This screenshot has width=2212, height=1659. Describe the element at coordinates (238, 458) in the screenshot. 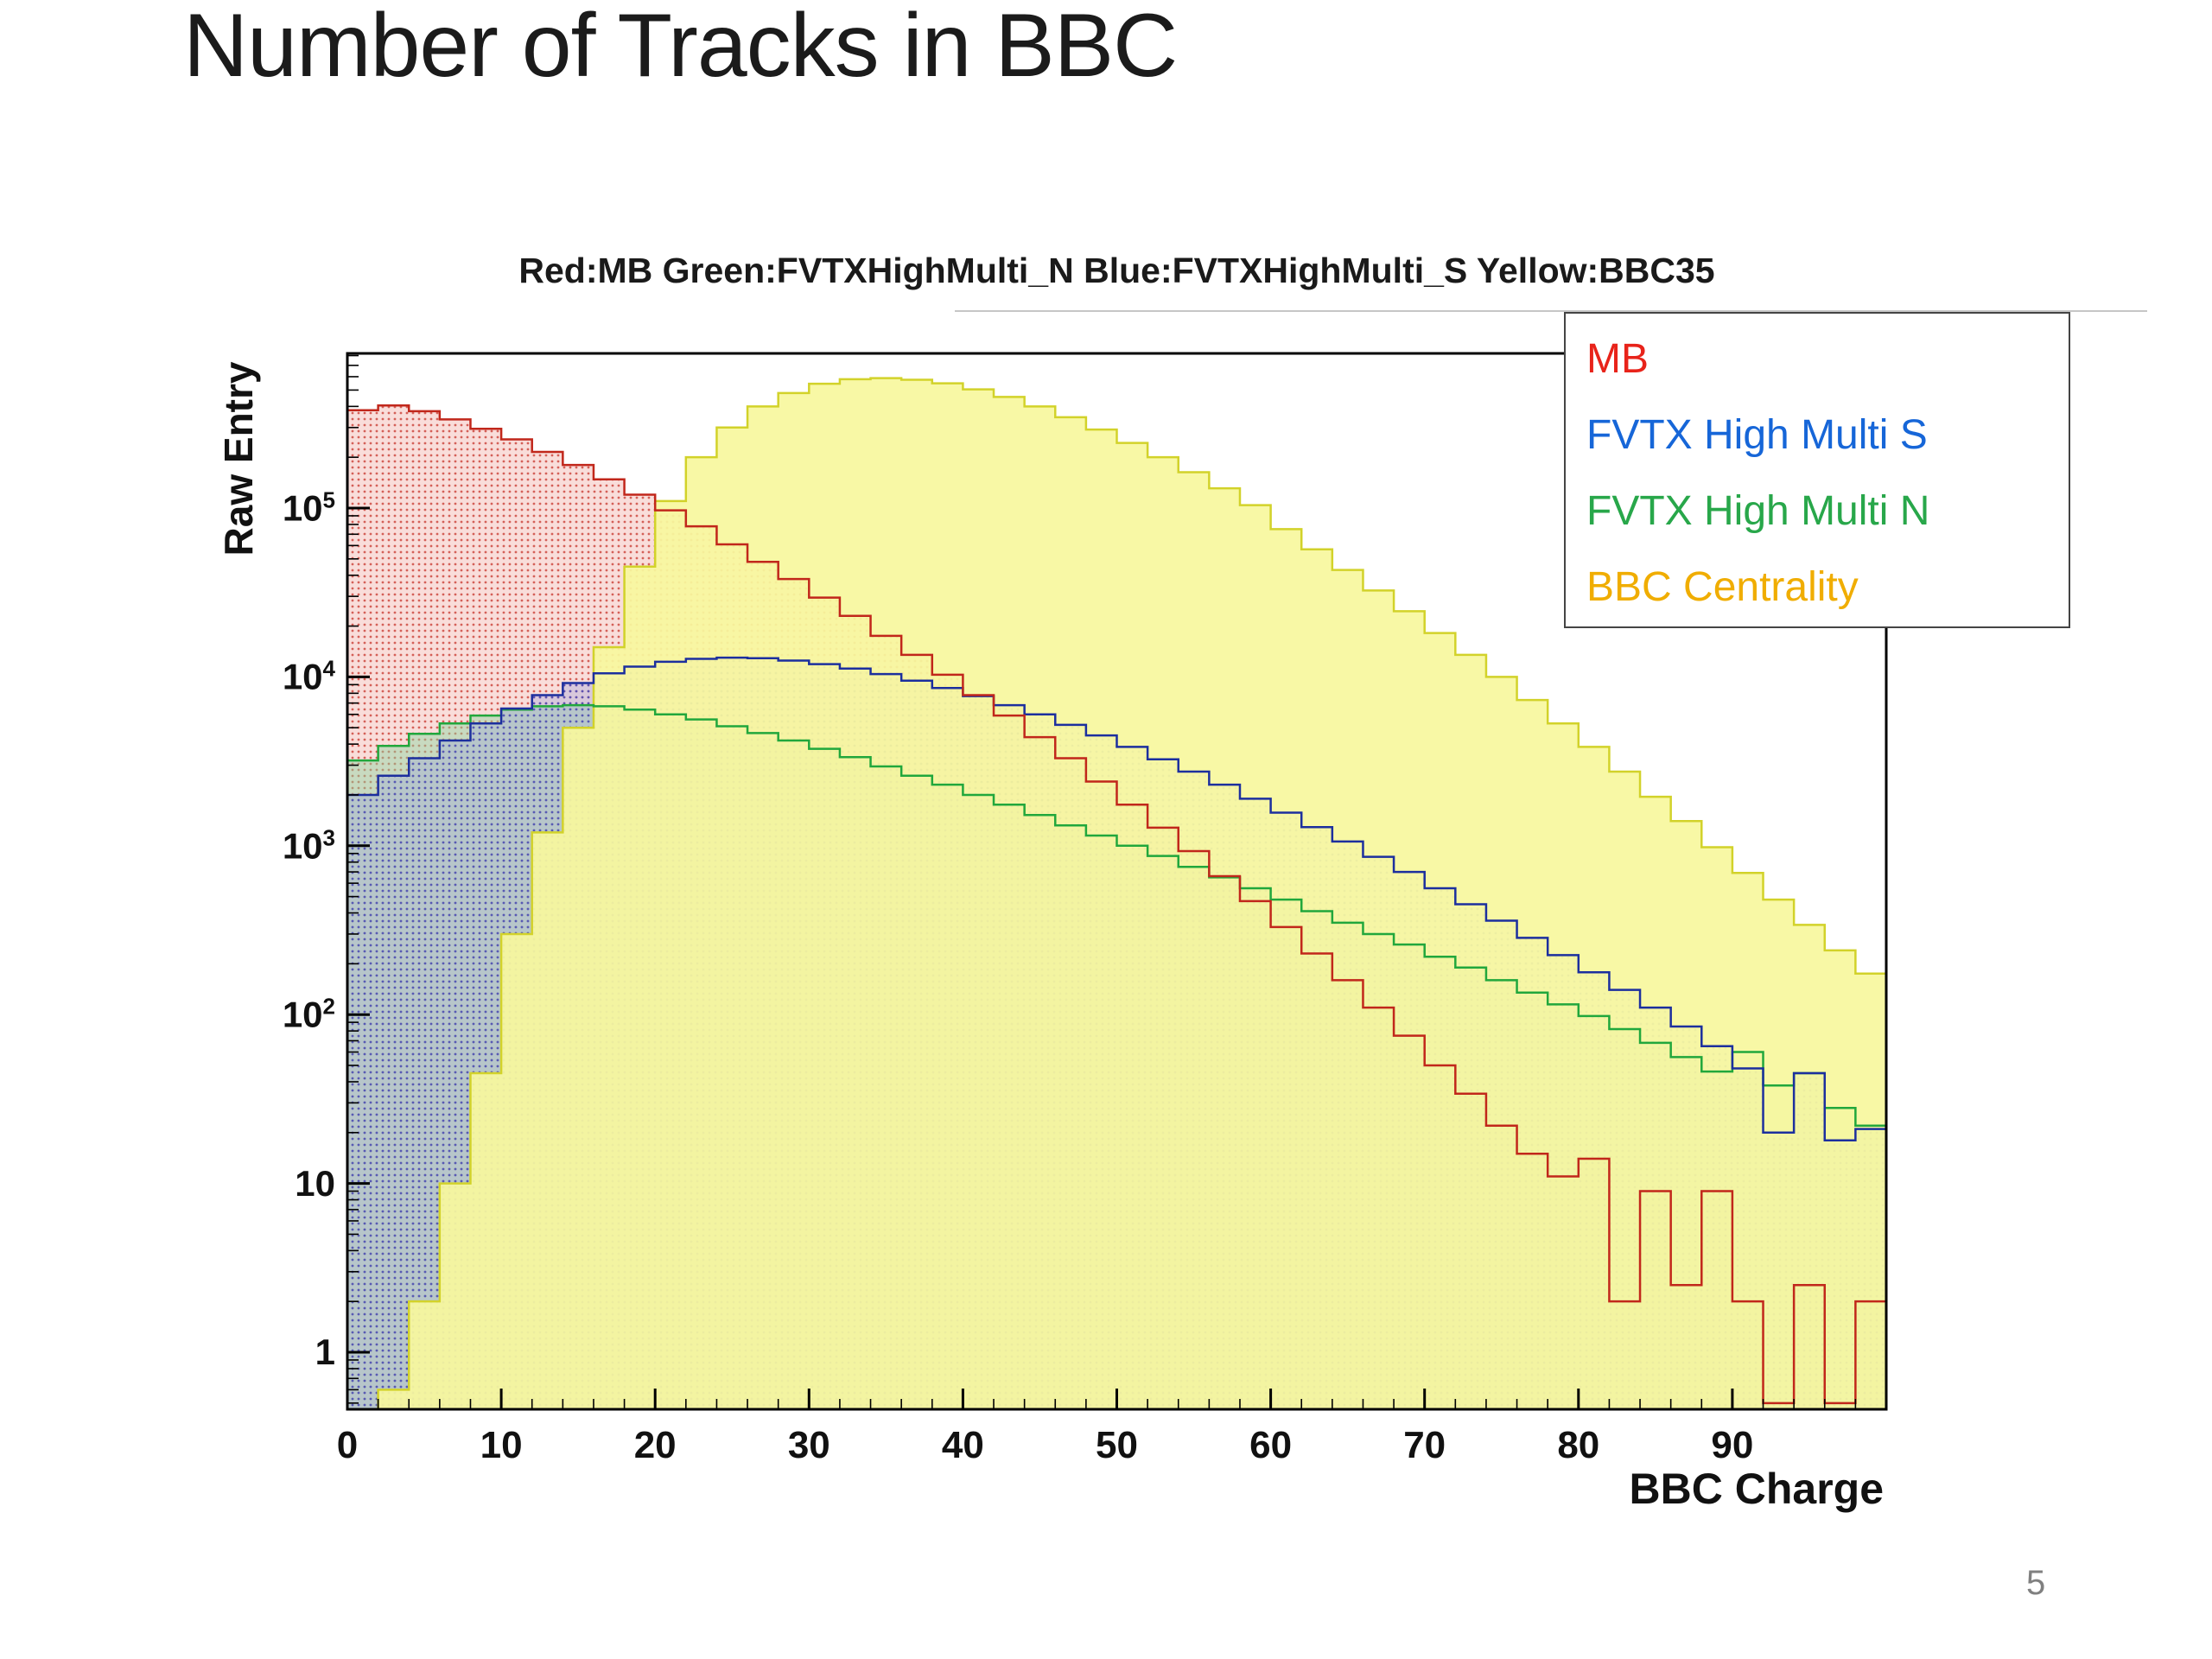

I see `y-axis-title: Raw Entry` at that location.